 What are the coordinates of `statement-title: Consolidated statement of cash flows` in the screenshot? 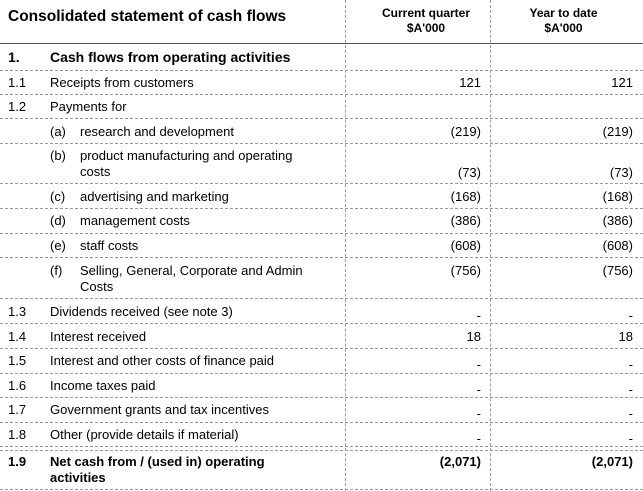 It's located at (147, 16).